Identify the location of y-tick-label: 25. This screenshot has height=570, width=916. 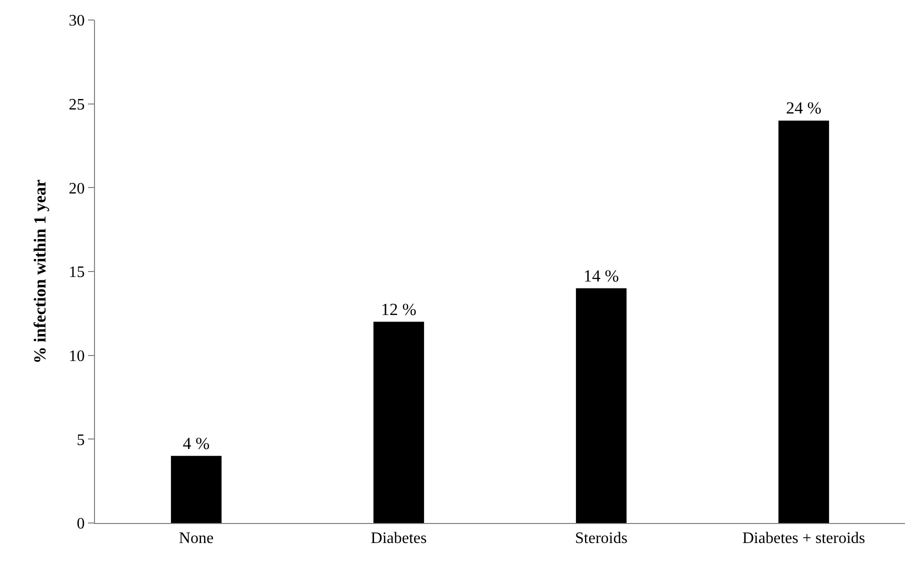
(76, 105).